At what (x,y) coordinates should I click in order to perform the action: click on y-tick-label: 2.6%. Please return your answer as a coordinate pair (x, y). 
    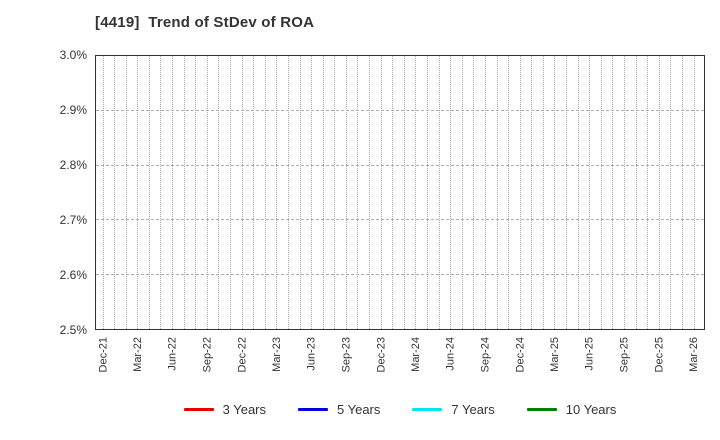
    Looking at the image, I should click on (73, 275).